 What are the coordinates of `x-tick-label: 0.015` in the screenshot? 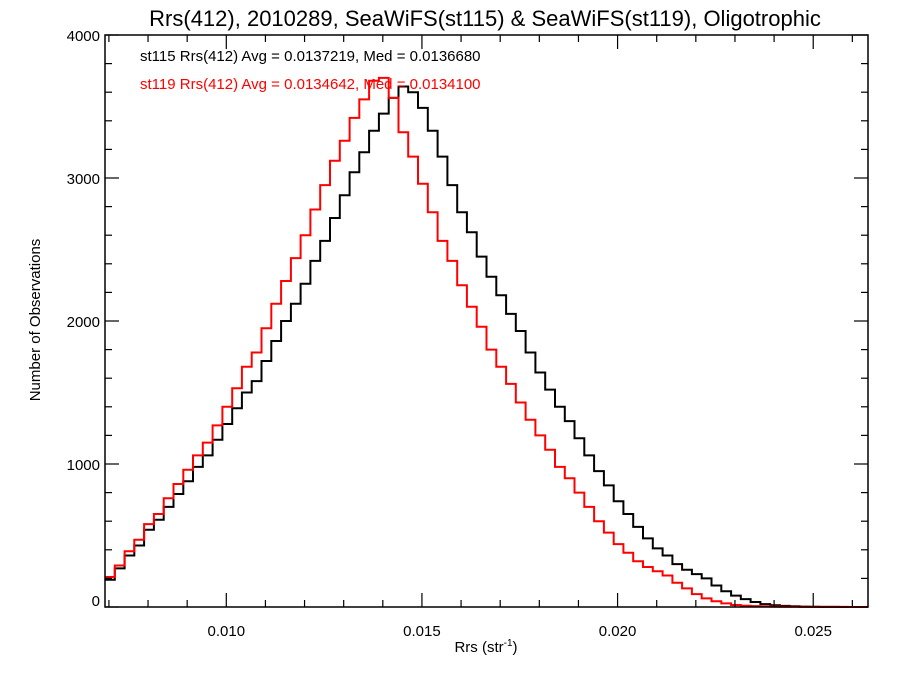 It's located at (422, 631).